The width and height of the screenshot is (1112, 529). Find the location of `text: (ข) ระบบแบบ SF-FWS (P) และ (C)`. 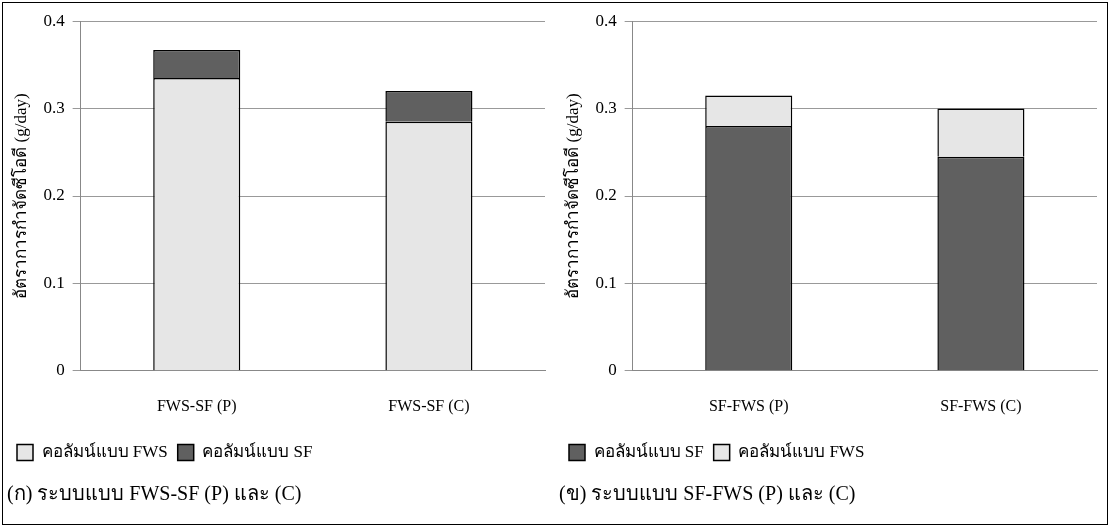

text: (ข) ระบบแบบ SF-FWS (P) และ (C) is located at coordinates (707, 494).